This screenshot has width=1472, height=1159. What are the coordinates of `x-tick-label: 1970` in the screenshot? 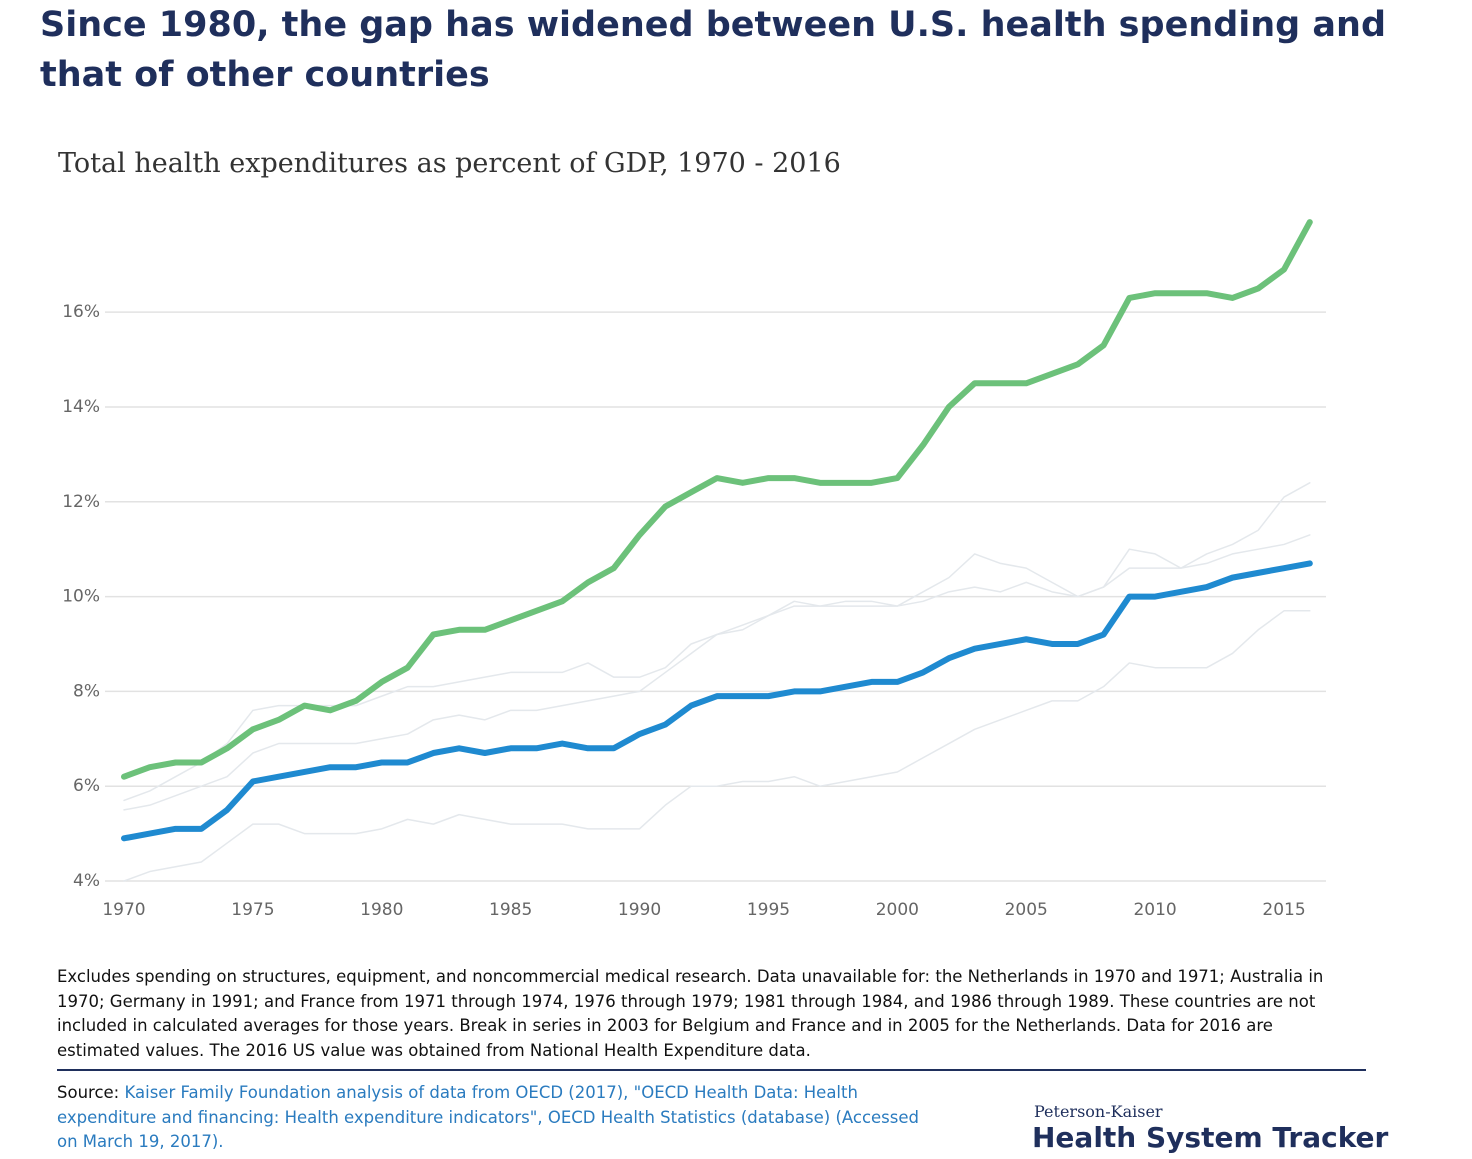 It's located at (123, 910).